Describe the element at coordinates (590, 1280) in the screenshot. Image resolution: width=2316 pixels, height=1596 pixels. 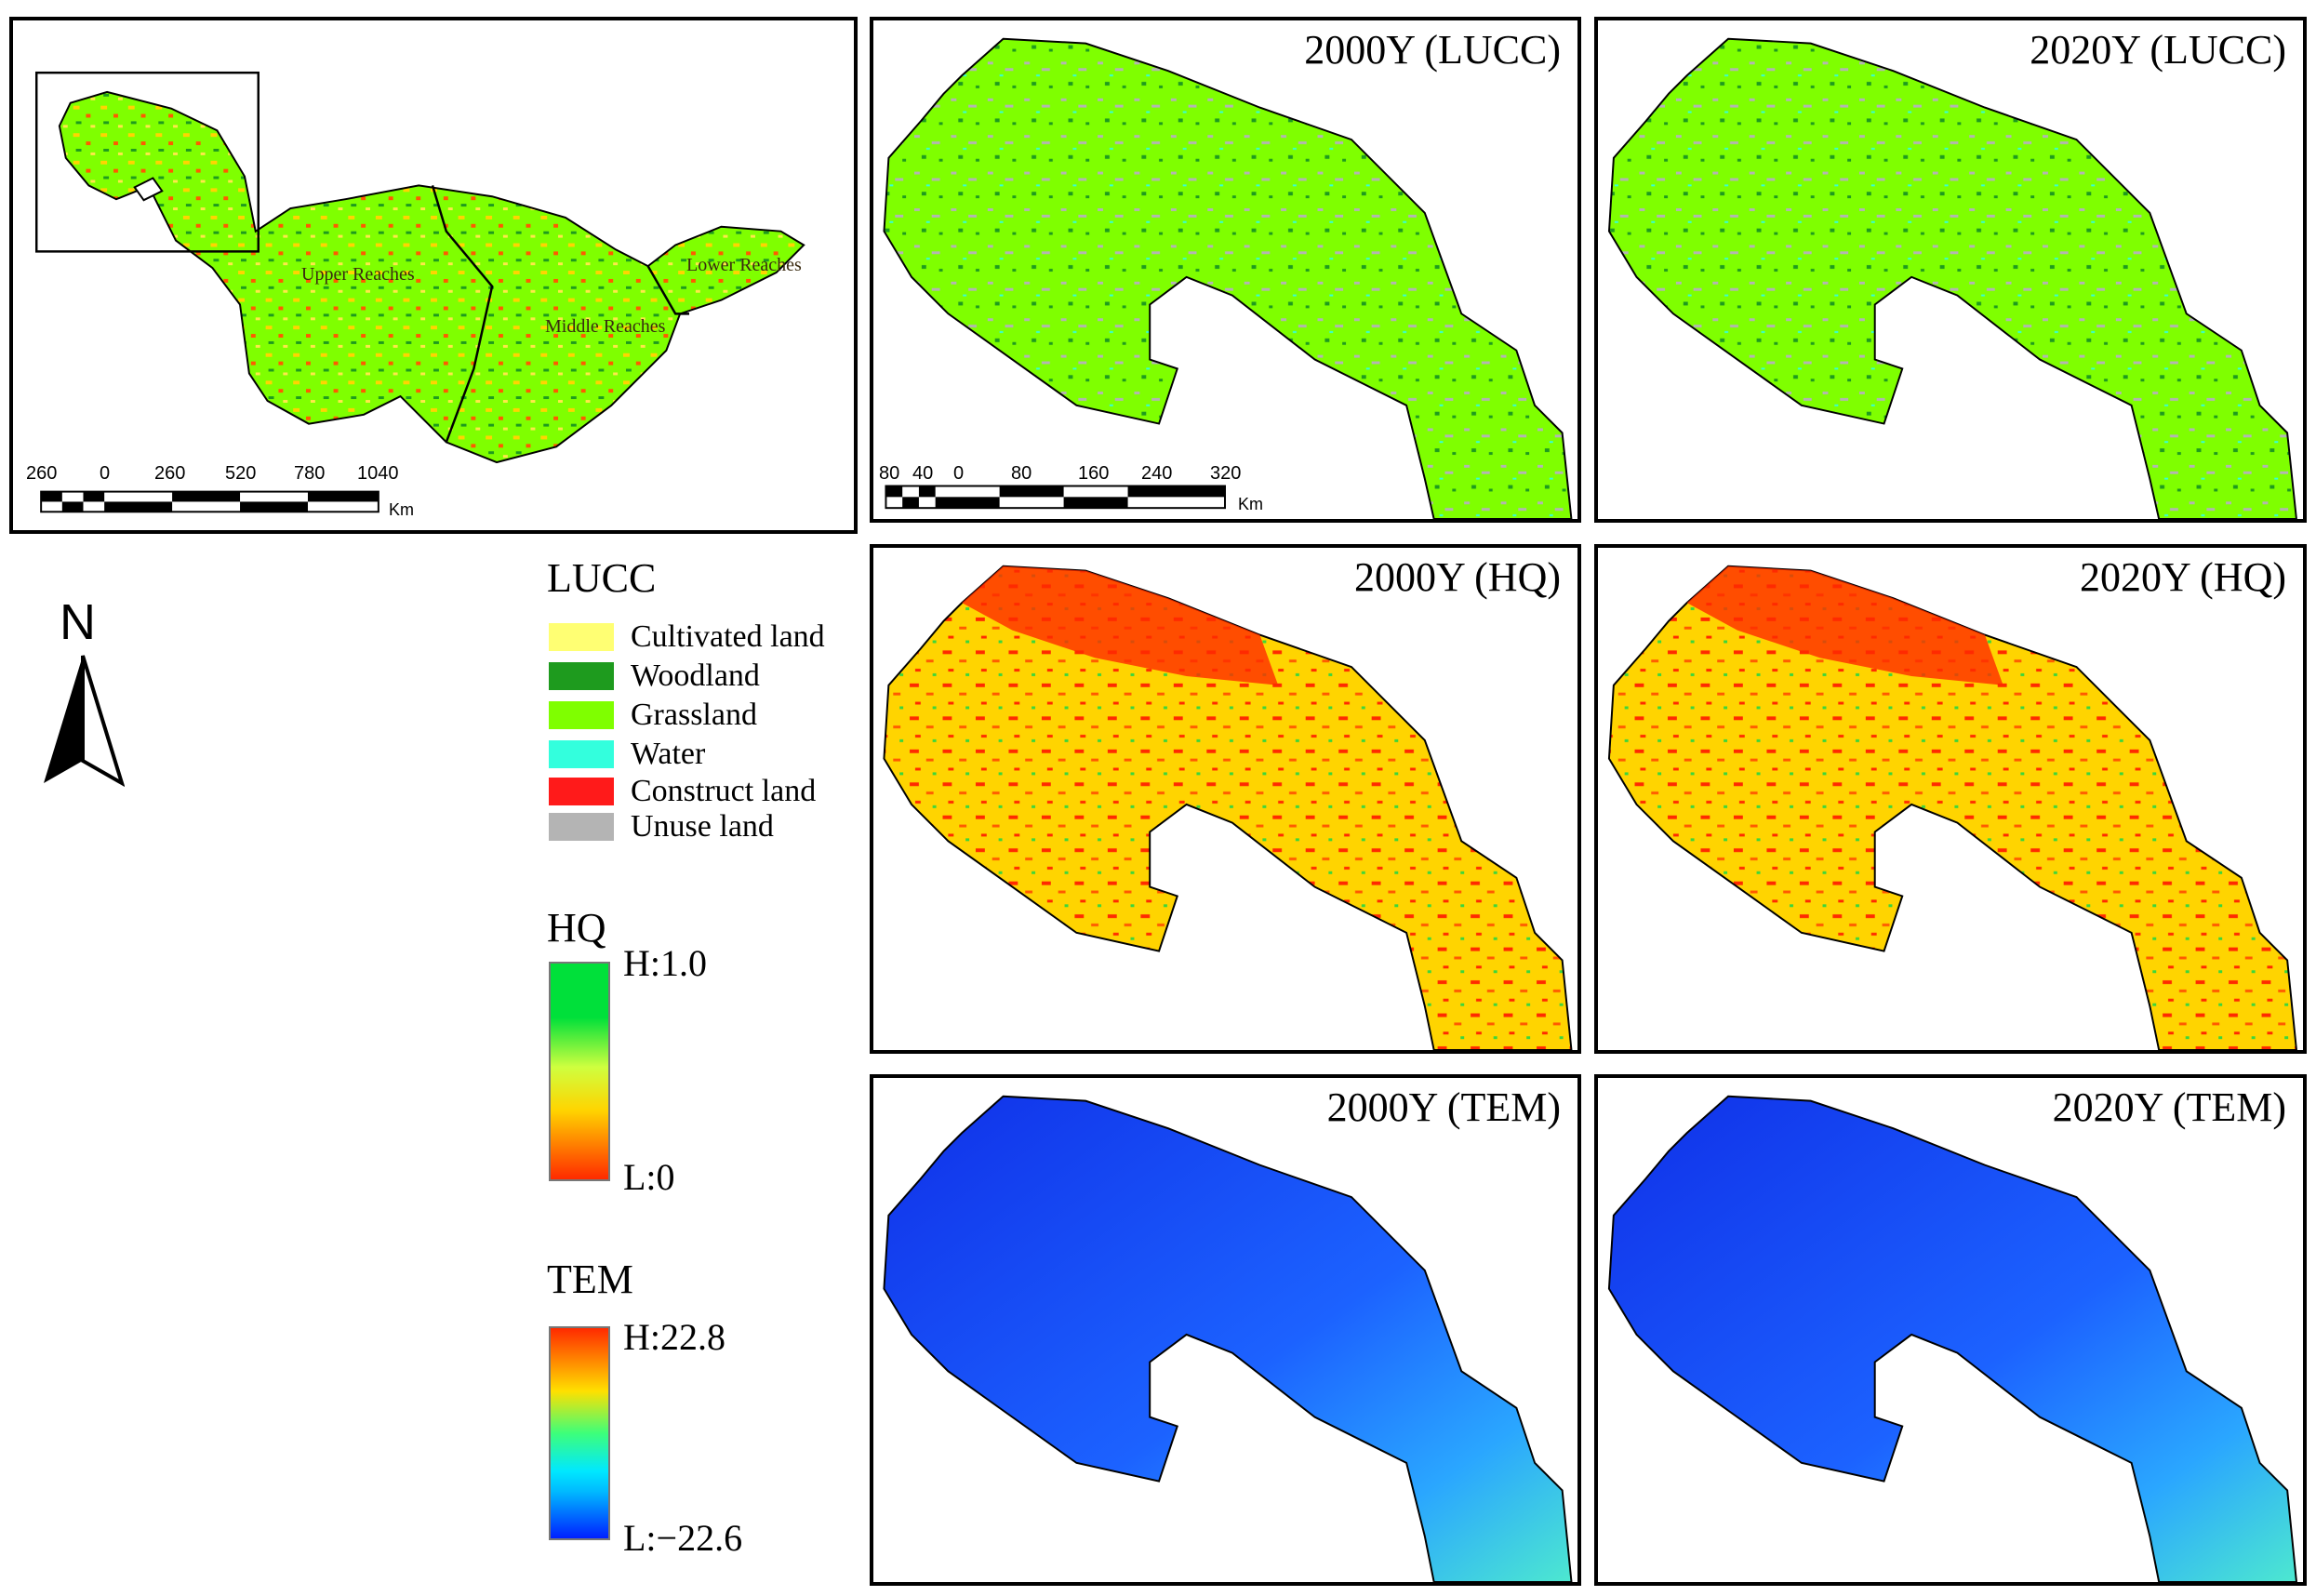
I see `legend-tem-title: TEM` at that location.